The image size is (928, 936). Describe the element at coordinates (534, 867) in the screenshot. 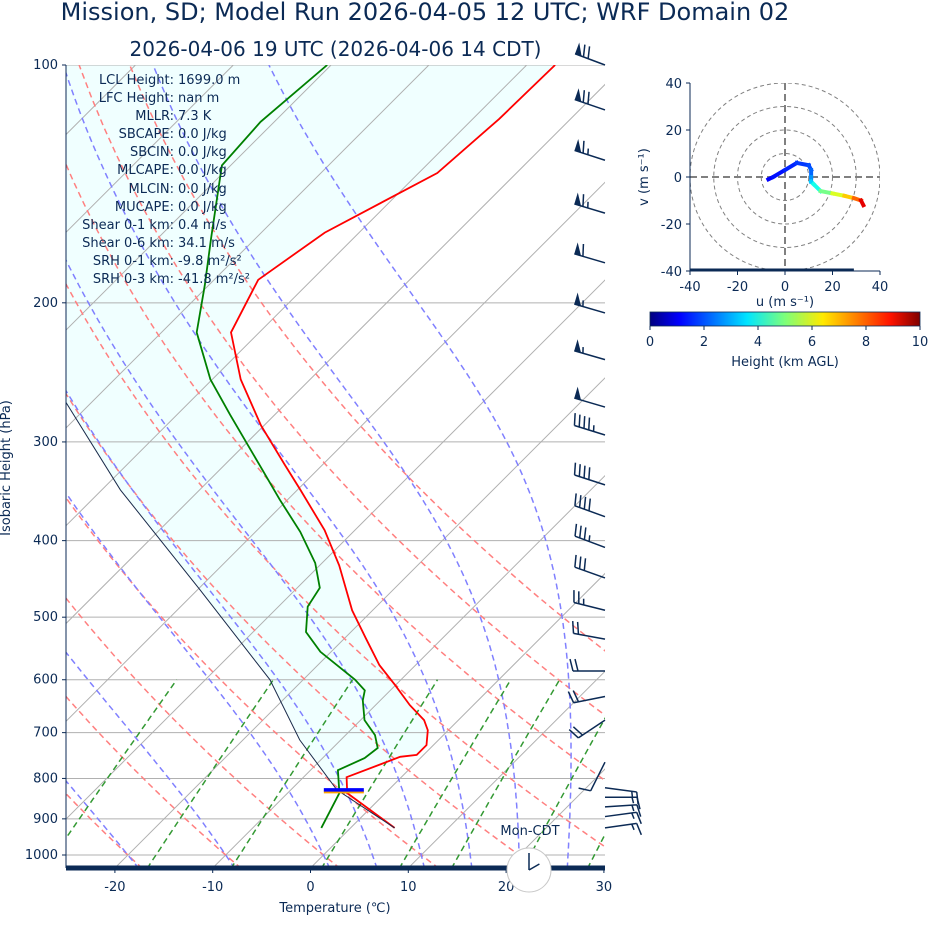

I see `clock-hour-hand` at that location.